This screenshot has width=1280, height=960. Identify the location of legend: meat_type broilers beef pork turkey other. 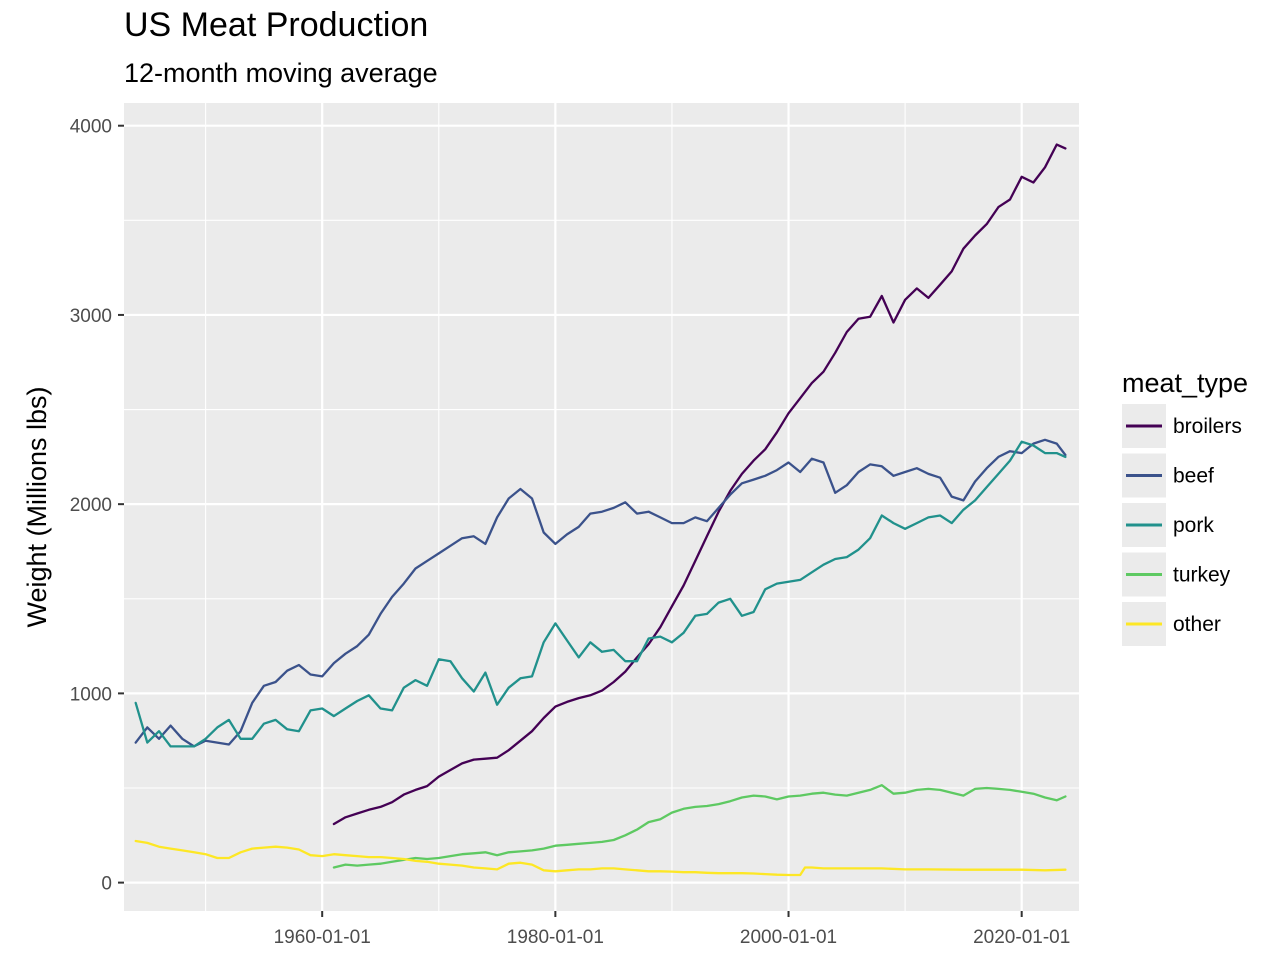
(1185, 507).